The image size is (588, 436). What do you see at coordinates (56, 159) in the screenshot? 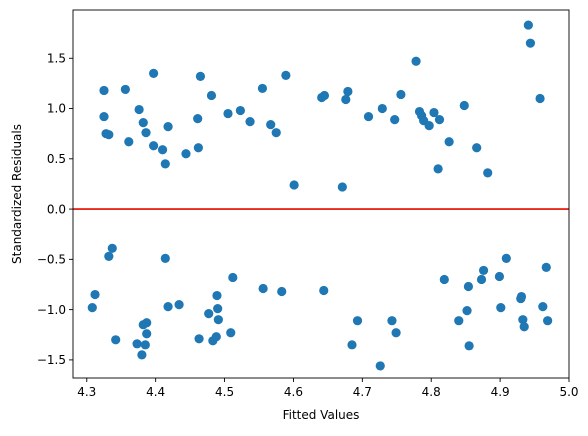
I see `y-tick-label: 0.5` at bounding box center [56, 159].